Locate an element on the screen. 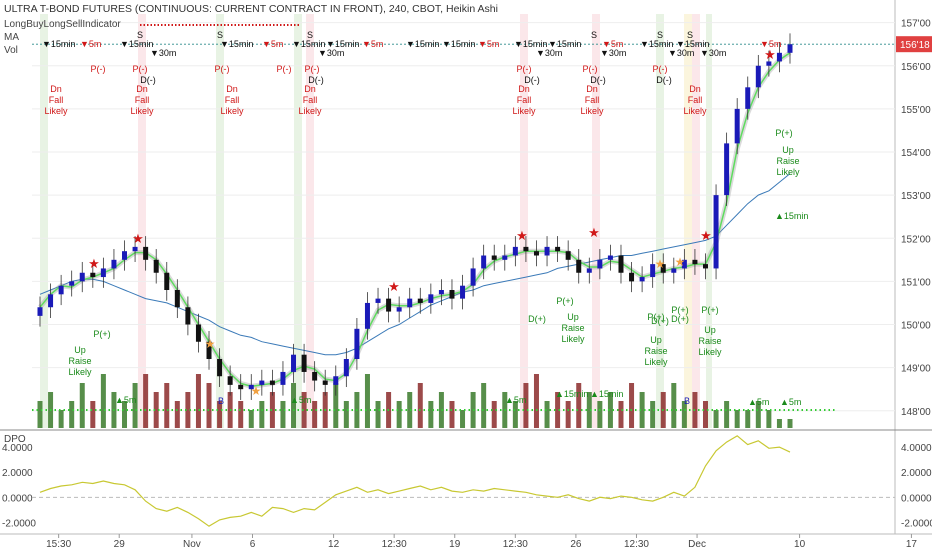 The image size is (932, 555). buy-star-icon: ★ is located at coordinates (660, 264).